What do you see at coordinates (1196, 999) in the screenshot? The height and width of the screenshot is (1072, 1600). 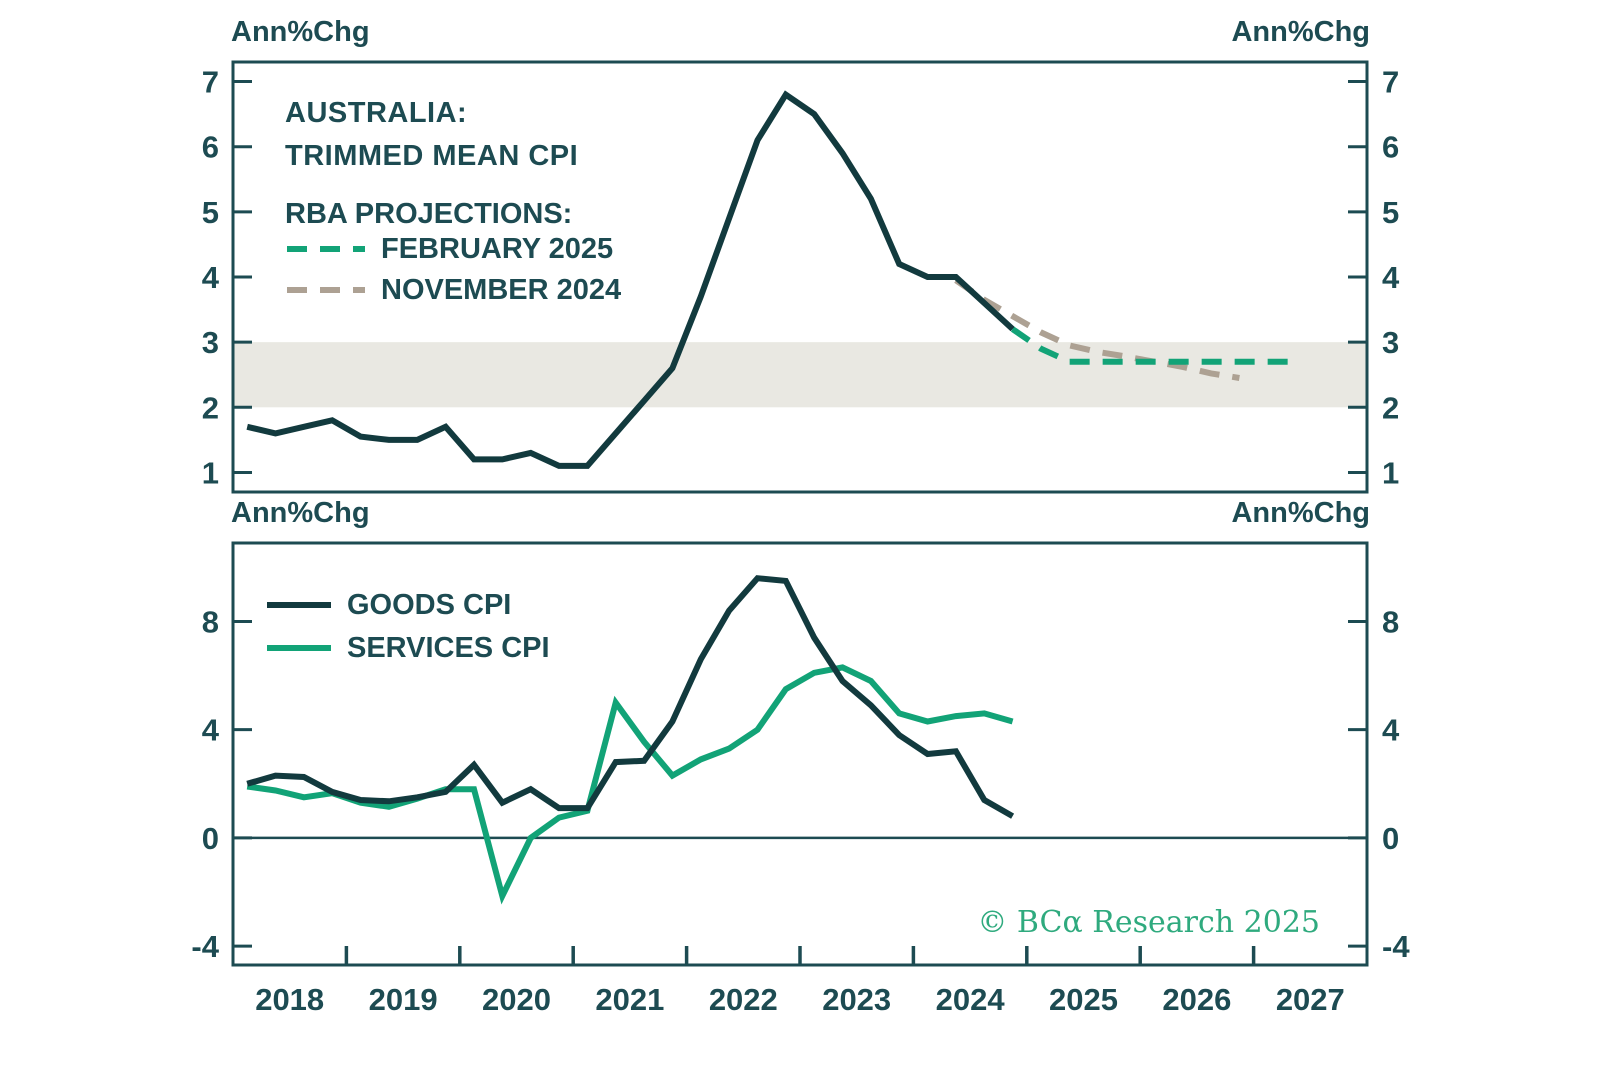 I see `x-tick-label: 2026` at bounding box center [1196, 999].